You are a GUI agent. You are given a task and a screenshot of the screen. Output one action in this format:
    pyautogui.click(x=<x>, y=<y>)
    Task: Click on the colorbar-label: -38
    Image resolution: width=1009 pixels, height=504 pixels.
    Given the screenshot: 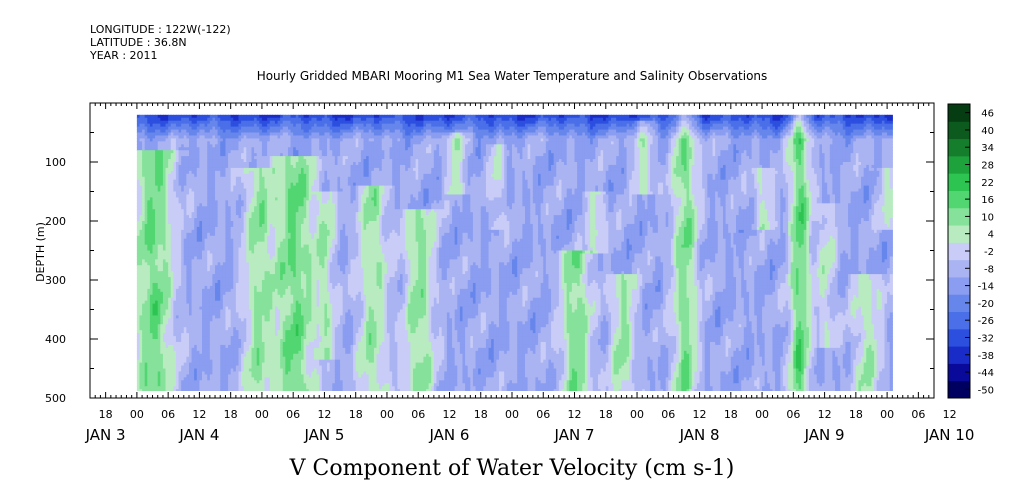 What is the action you would take?
    pyautogui.click(x=986, y=356)
    